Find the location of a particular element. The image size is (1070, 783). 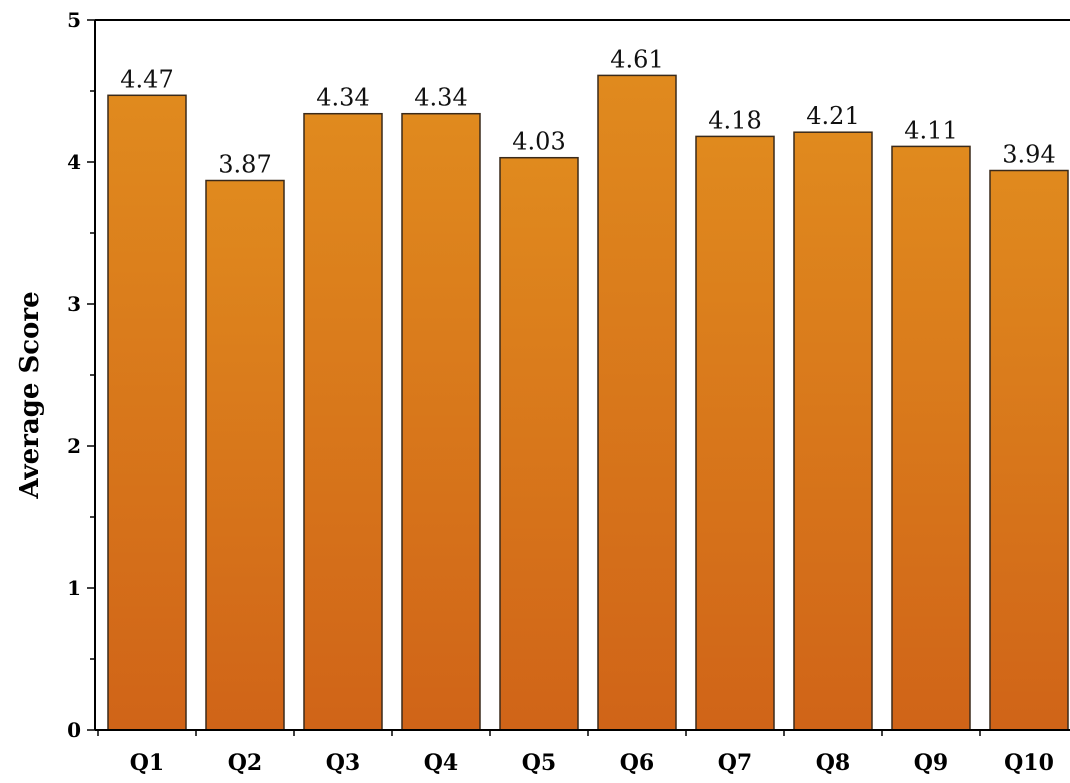

y-tick-label-2: 2 is located at coordinates (74, 446).